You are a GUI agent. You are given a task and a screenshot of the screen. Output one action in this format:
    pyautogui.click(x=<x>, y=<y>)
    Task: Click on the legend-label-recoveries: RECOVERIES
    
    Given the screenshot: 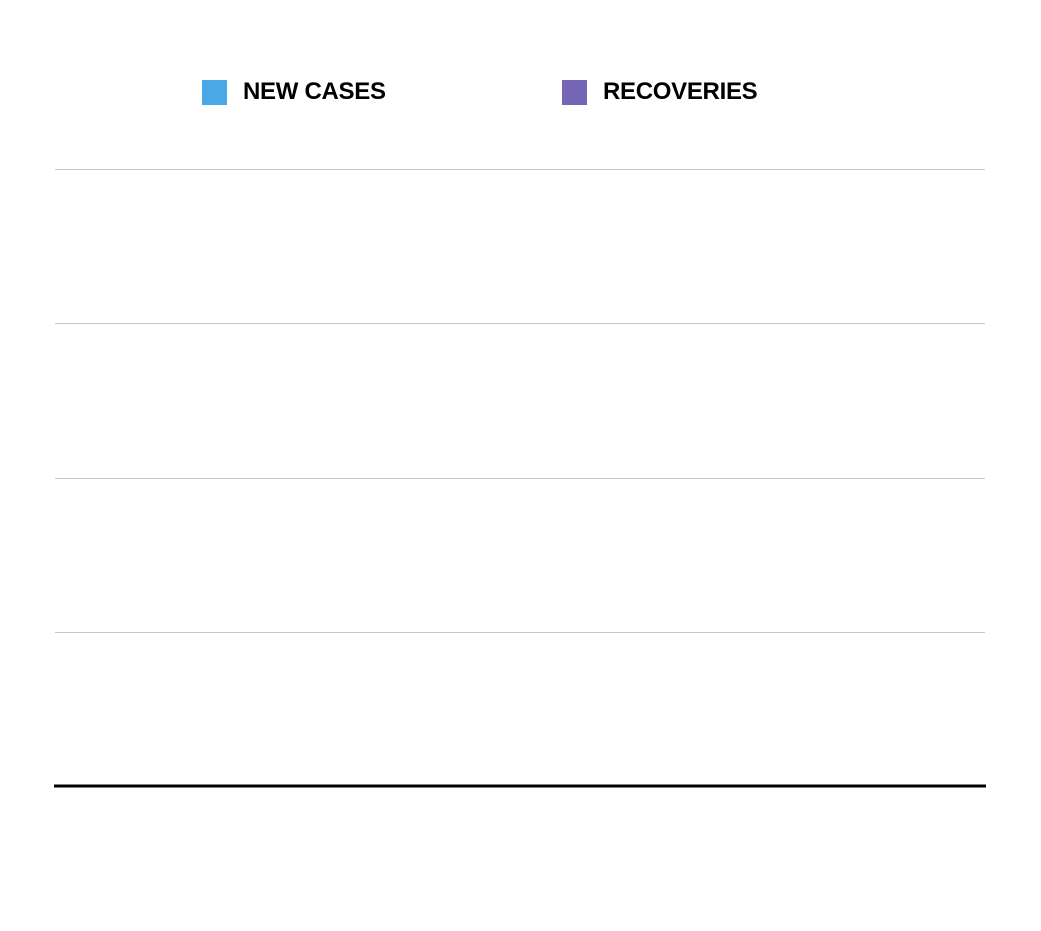 What is the action you would take?
    pyautogui.click(x=680, y=91)
    